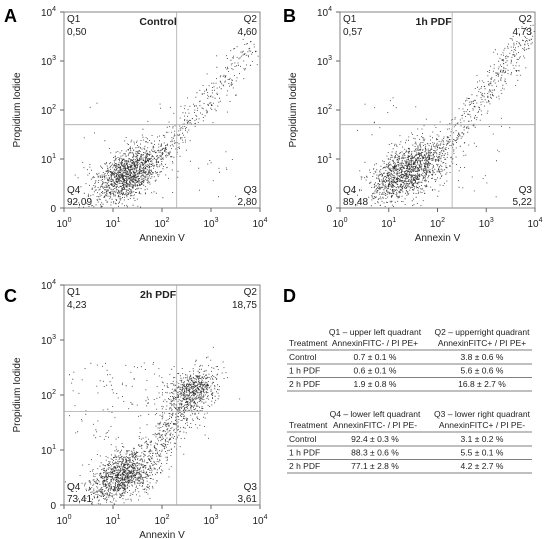 This screenshot has height=539, width=546. Describe the element at coordinates (10, 296) in the screenshot. I see `panel-letter: C` at that location.